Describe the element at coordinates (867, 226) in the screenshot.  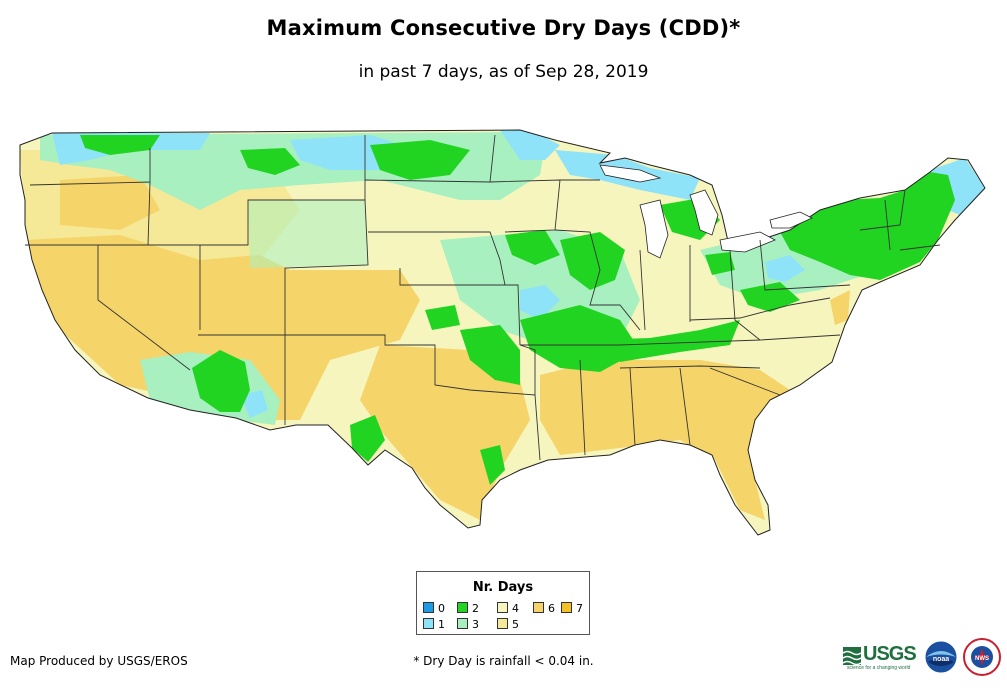
I see `zone-2-day-northeast` at that location.